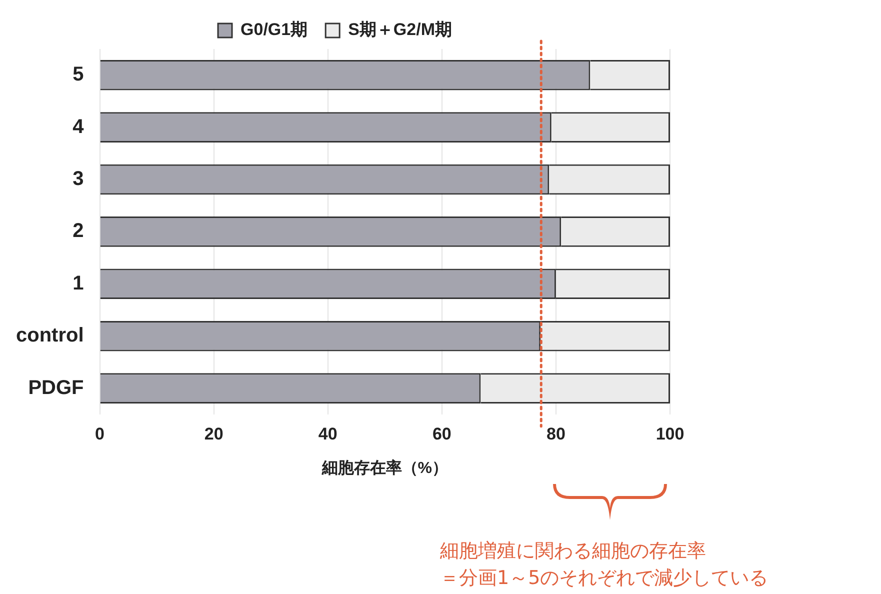  I want to click on y-tick-label: PDGF, so click(56, 387).